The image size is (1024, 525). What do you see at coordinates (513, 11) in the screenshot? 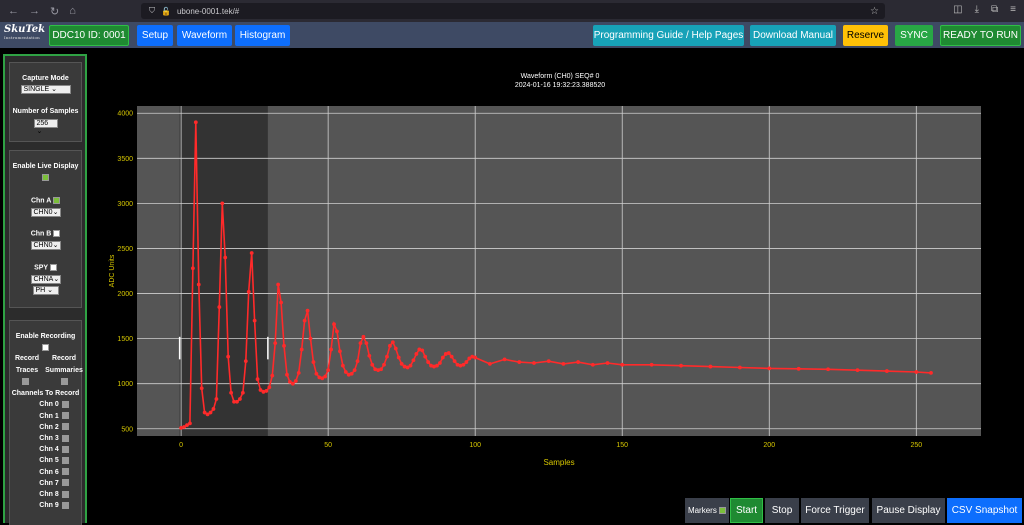
I see `address-bar: ⛉ 🔓 ubone-0001.tek/# ☆` at bounding box center [513, 11].